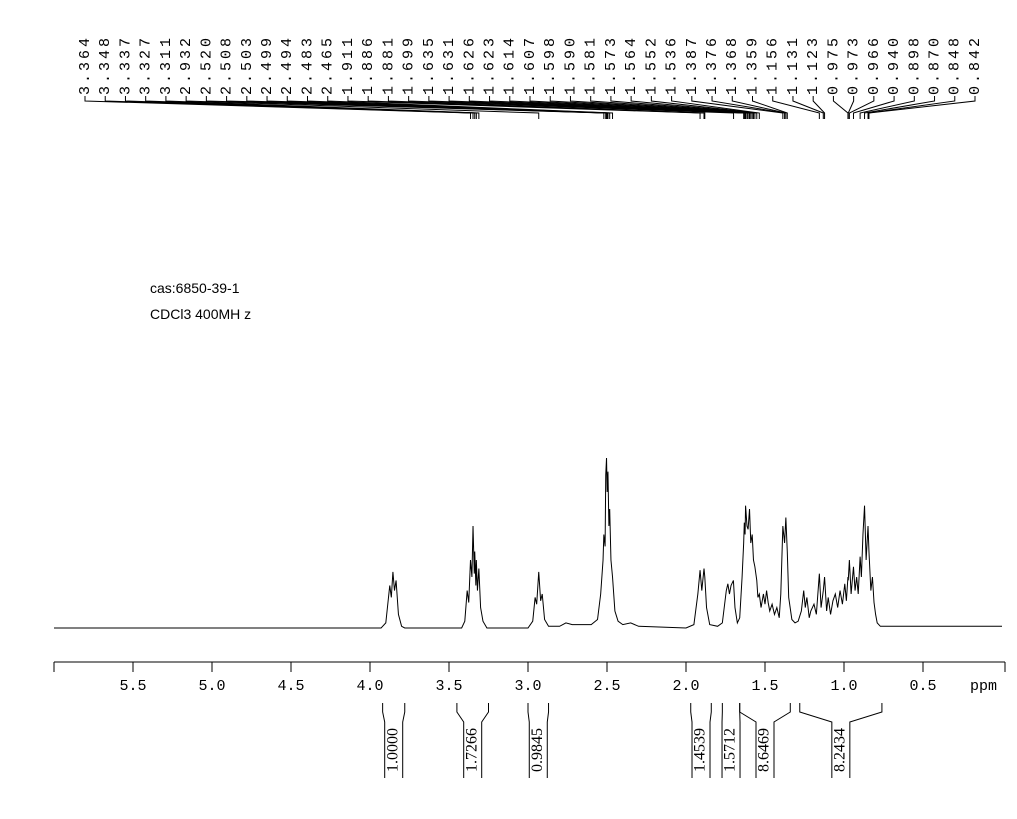 Image resolution: width=1017 pixels, height=819 pixels. Describe the element at coordinates (186, 65) in the screenshot. I see `peak-label: 2.932` at that location.